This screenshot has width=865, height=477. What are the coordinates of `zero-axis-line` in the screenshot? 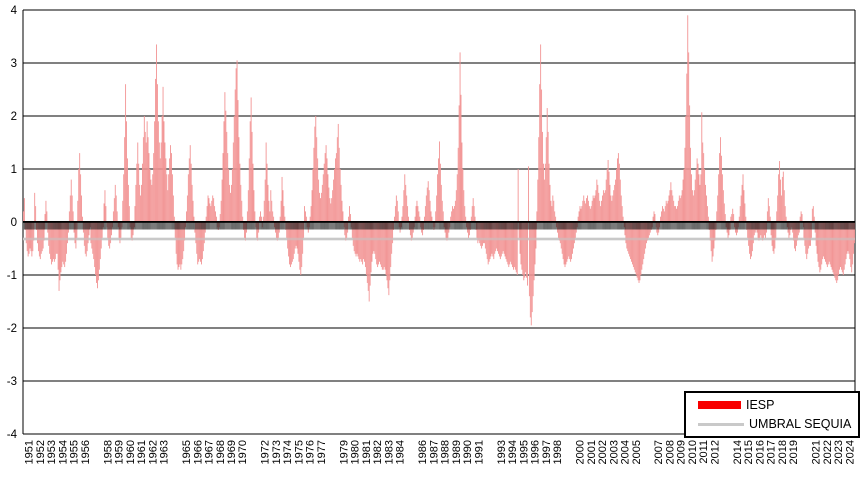 It's located at (439, 222).